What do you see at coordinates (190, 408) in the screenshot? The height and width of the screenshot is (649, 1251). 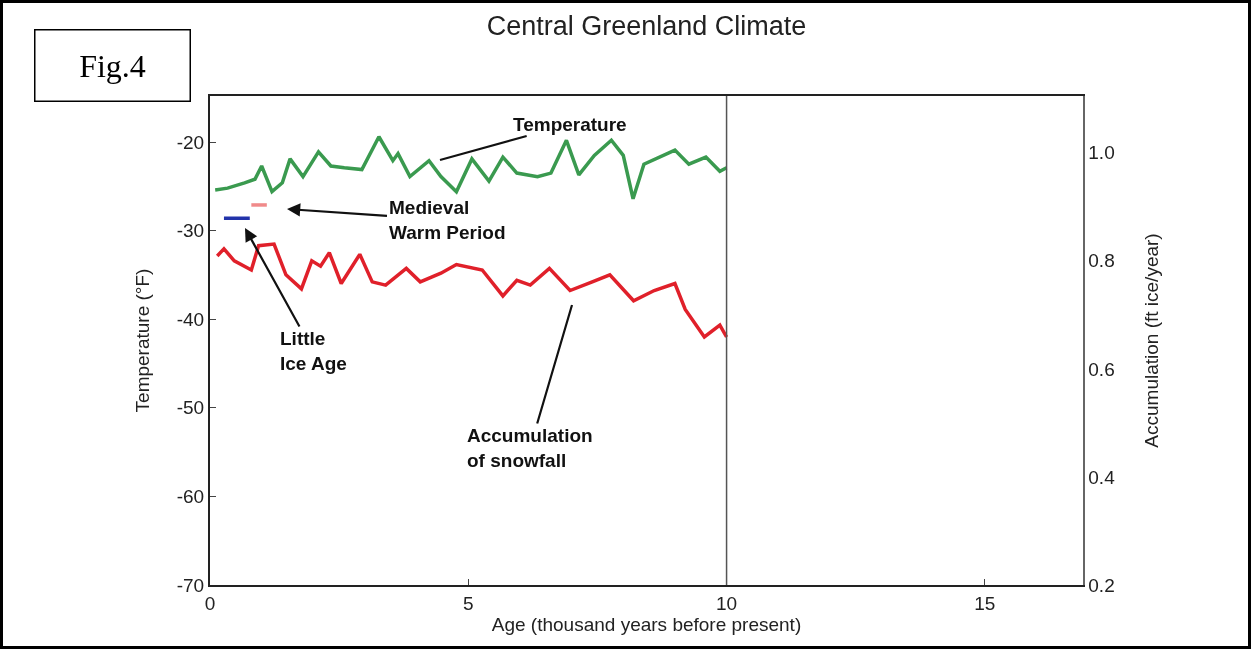 I see `y-tick-label: -50` at bounding box center [190, 408].